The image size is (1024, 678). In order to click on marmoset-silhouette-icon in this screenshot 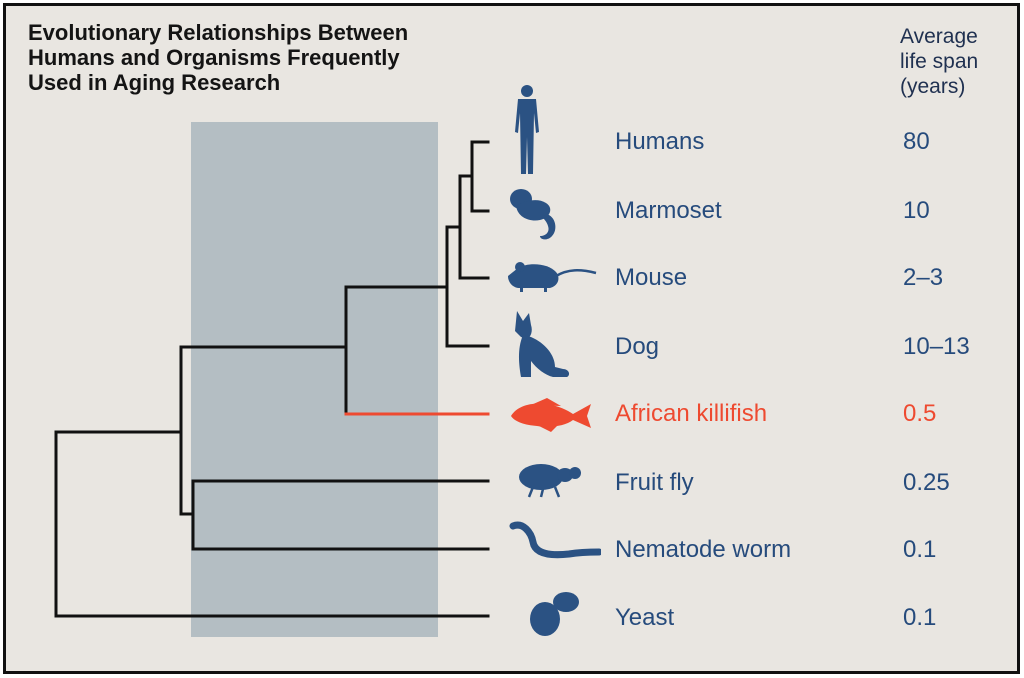, I will do `click(533, 214)`.